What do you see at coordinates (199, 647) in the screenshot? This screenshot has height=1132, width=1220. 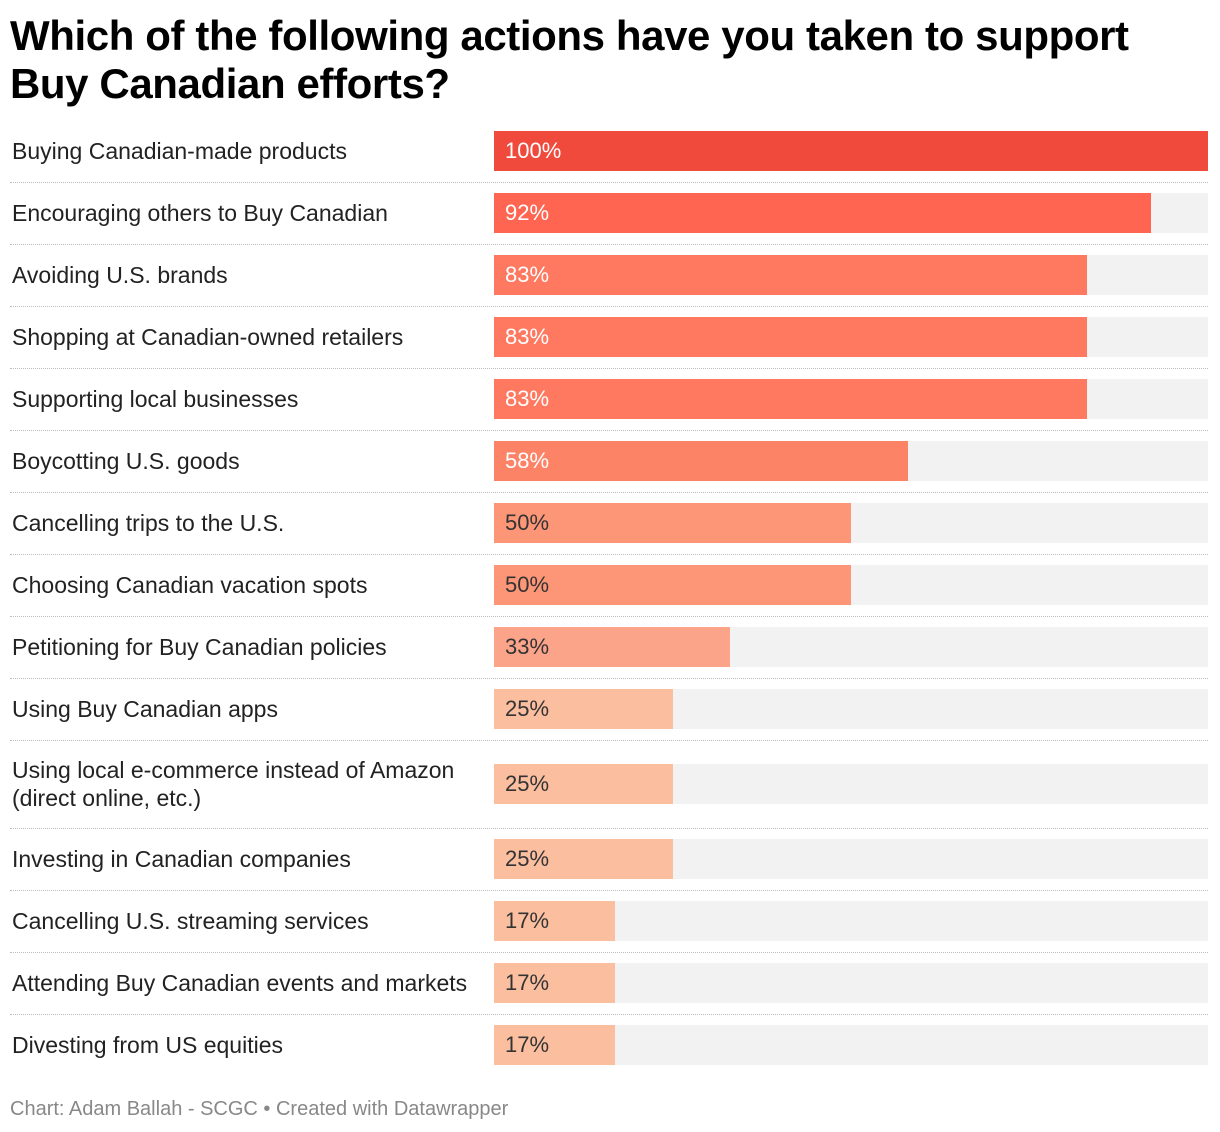 I see `category-label: Petitioning for Buy Canadian policies` at bounding box center [199, 647].